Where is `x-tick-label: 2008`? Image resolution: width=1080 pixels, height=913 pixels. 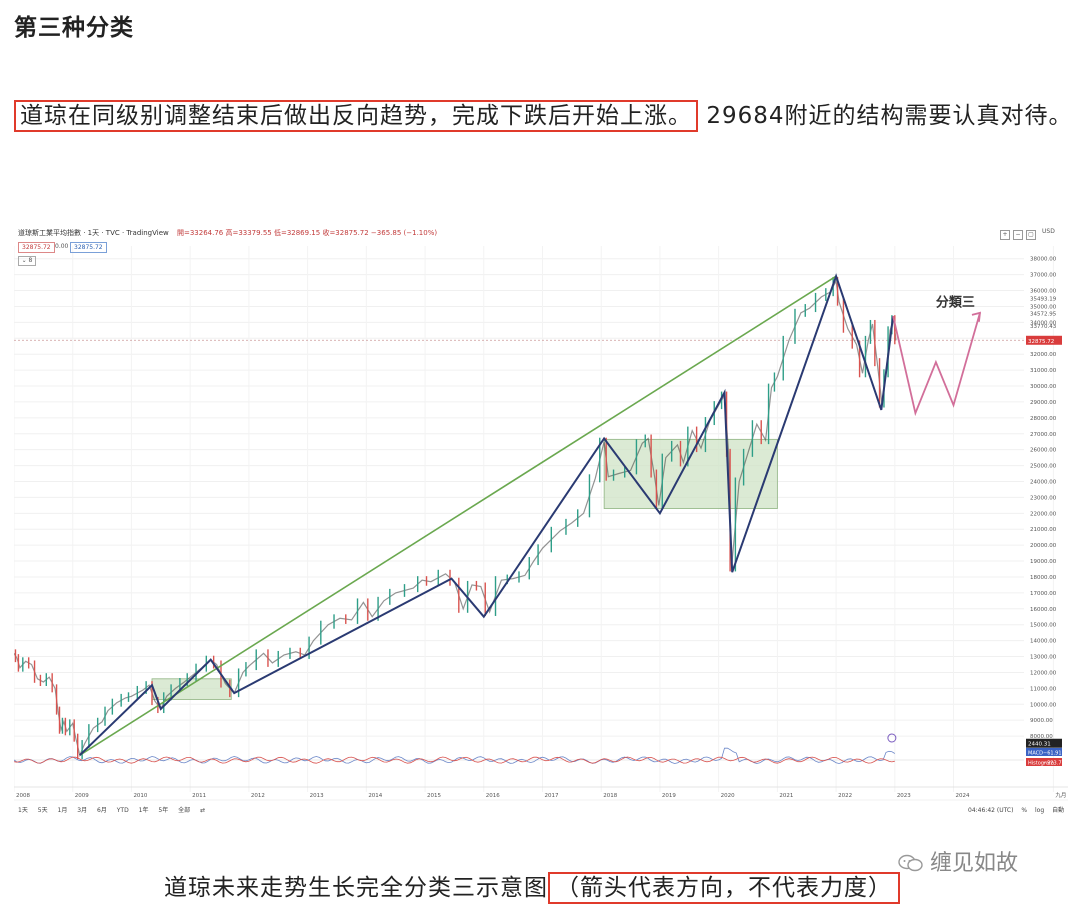 x-tick-label: 2008 is located at coordinates (23, 796).